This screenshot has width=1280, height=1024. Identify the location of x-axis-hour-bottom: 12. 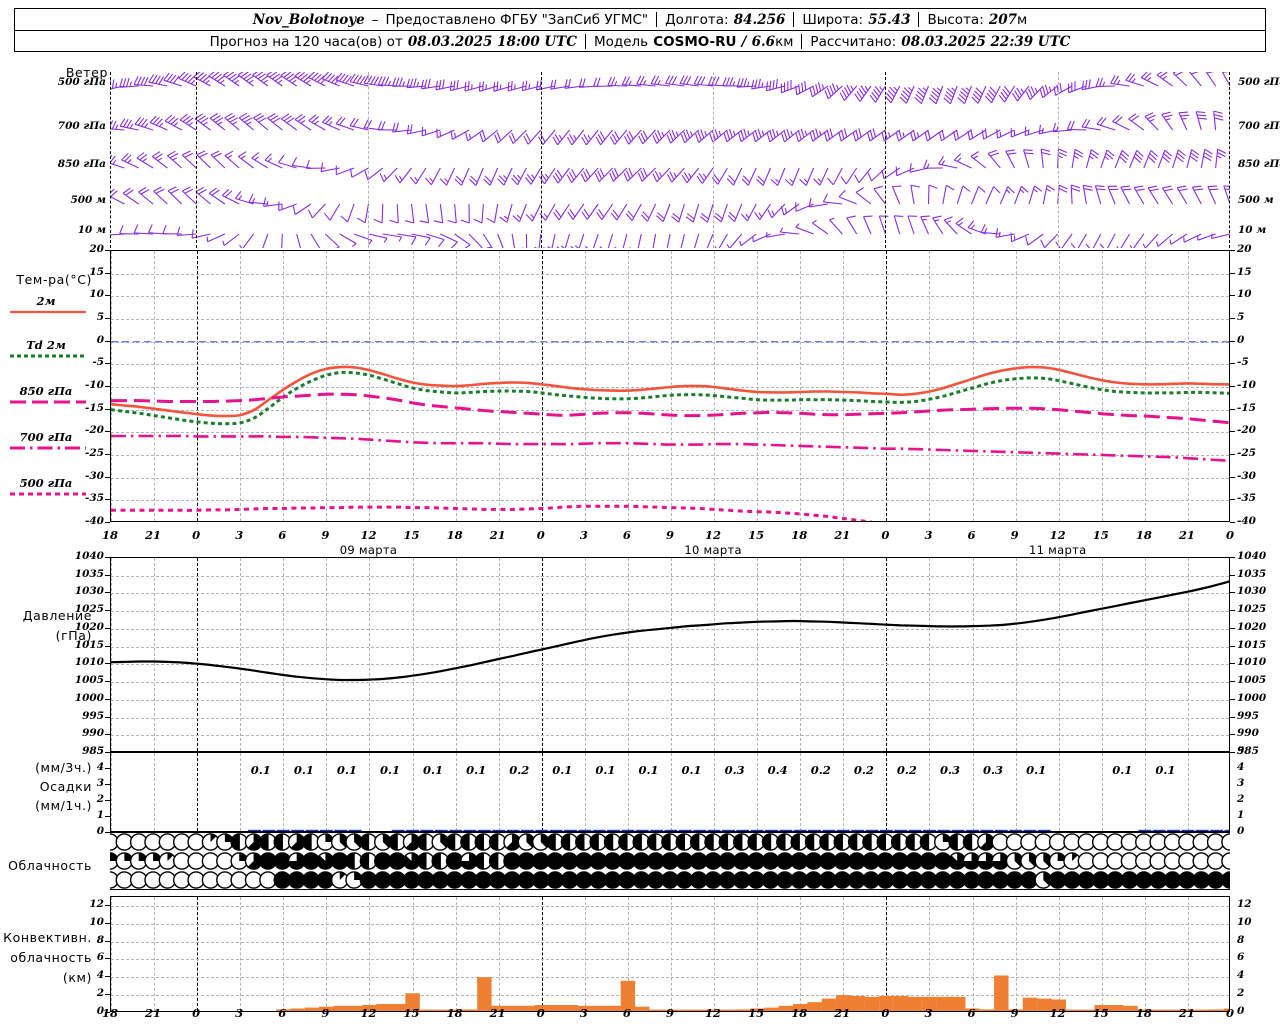
(368, 1013).